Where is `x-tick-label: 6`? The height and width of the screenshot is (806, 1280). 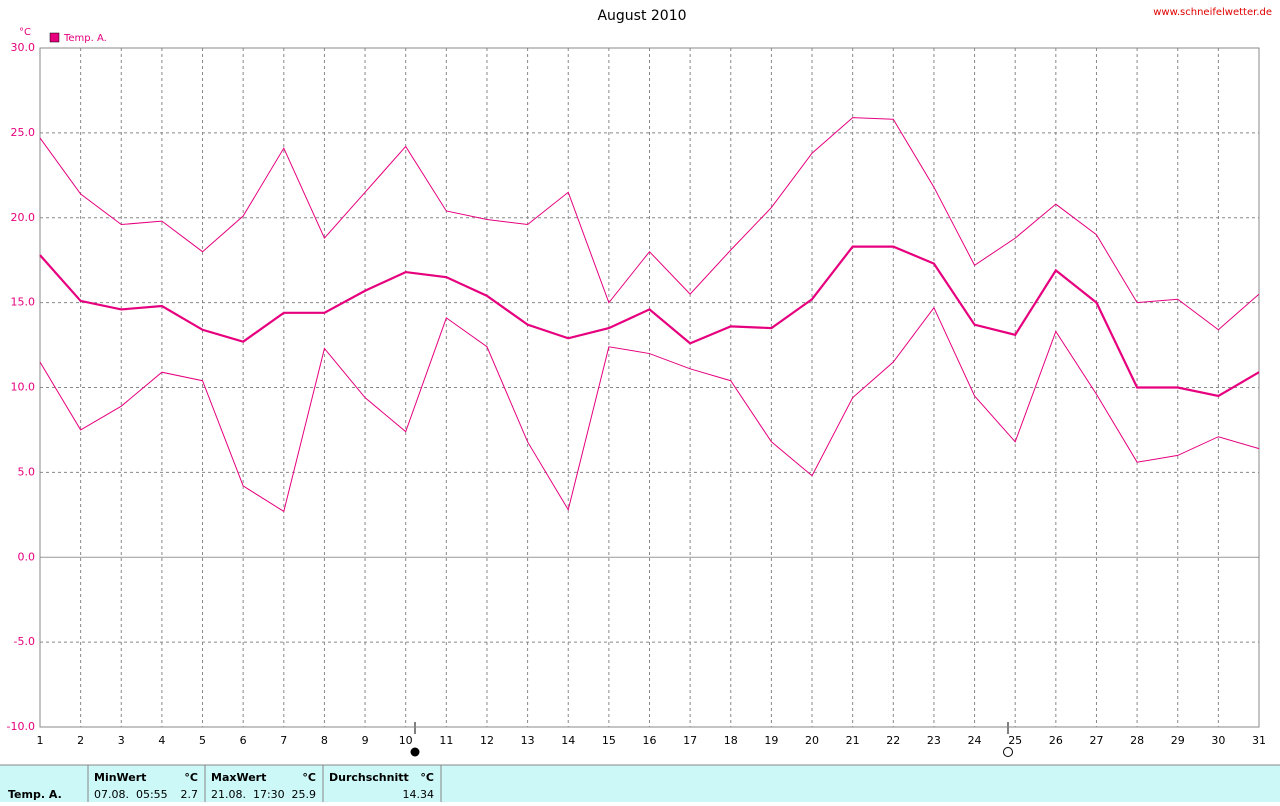 x-tick-label: 6 is located at coordinates (243, 740).